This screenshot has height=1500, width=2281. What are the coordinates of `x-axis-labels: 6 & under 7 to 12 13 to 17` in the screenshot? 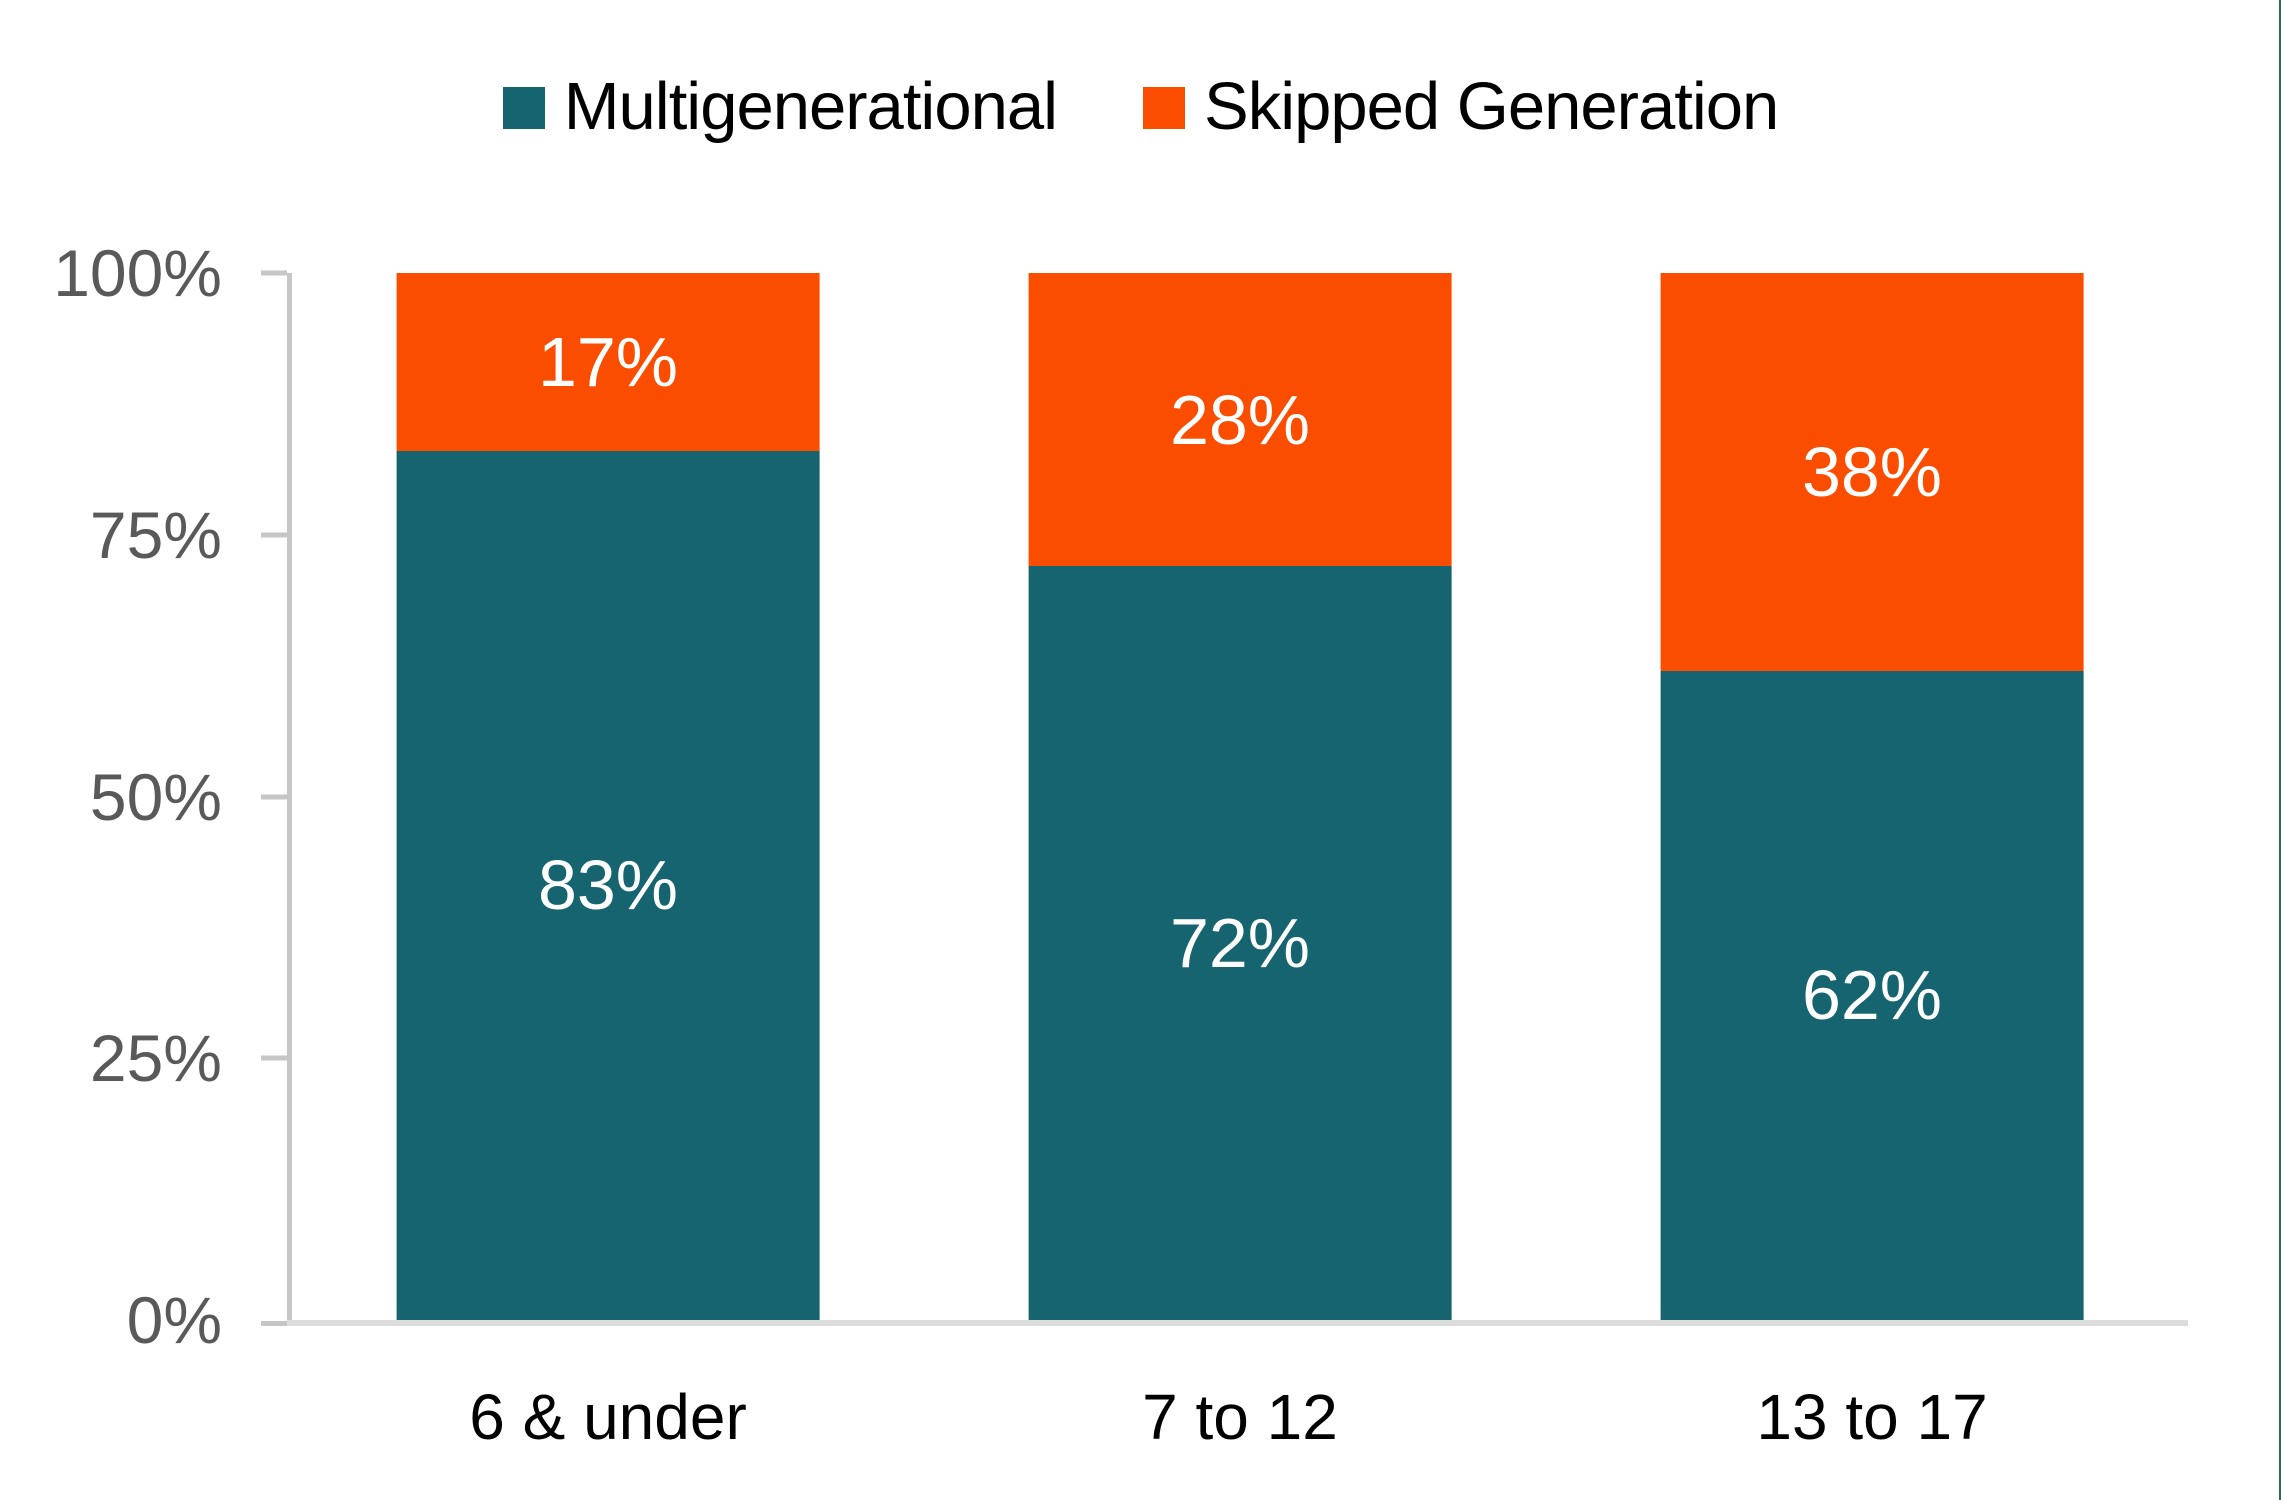 It's located at (1240, 1417).